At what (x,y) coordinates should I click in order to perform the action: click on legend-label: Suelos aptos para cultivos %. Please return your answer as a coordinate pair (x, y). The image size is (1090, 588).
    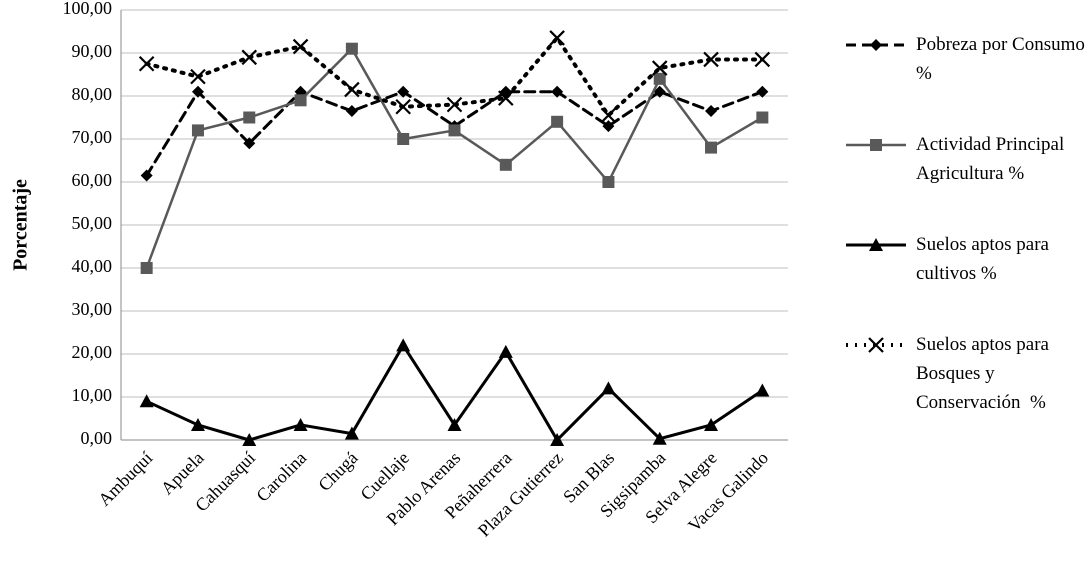
    Looking at the image, I should click on (985, 259).